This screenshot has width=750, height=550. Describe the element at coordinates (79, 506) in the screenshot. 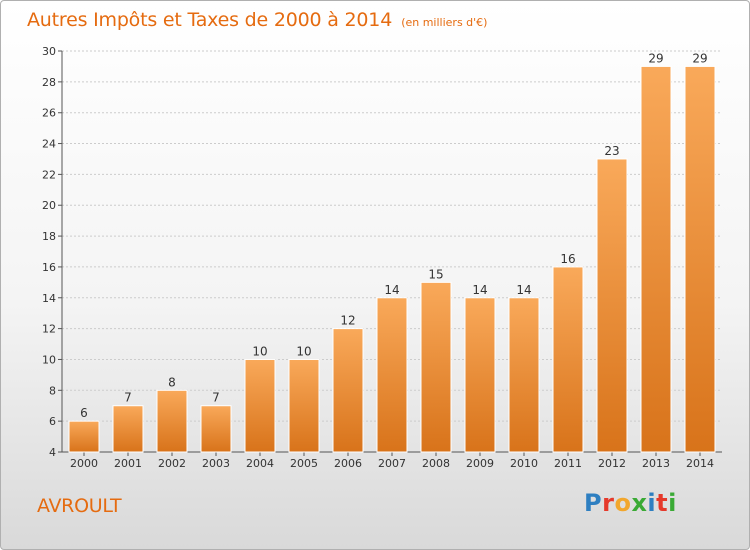

I see `commune-name: AVROULT` at that location.